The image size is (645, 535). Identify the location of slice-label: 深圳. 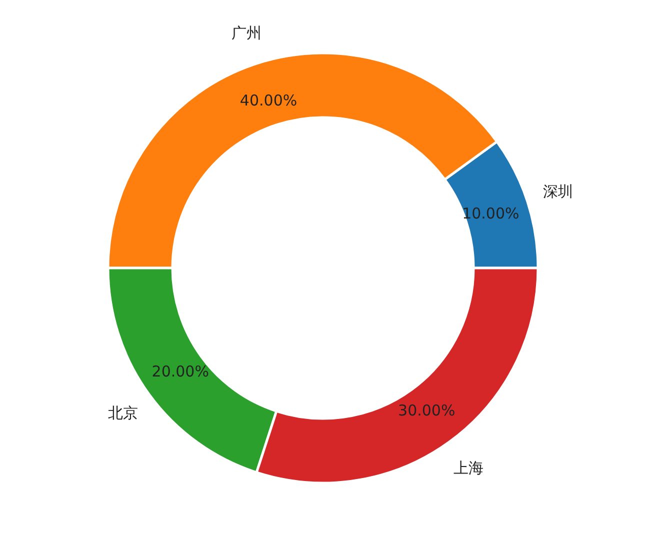
(558, 191).